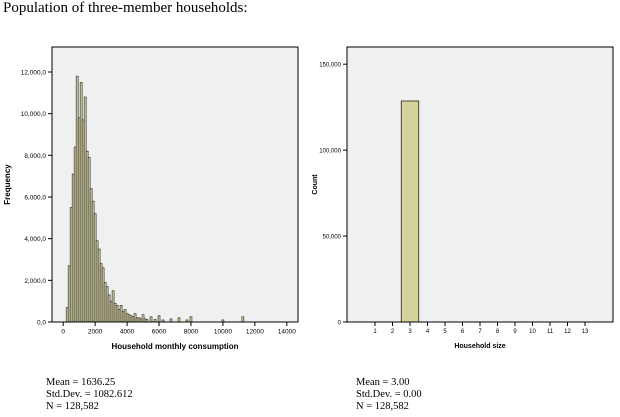 Image resolution: width=620 pixels, height=417 pixels. Describe the element at coordinates (35, 239) in the screenshot. I see `consumption-y-tick-label: 4,000,0` at that location.